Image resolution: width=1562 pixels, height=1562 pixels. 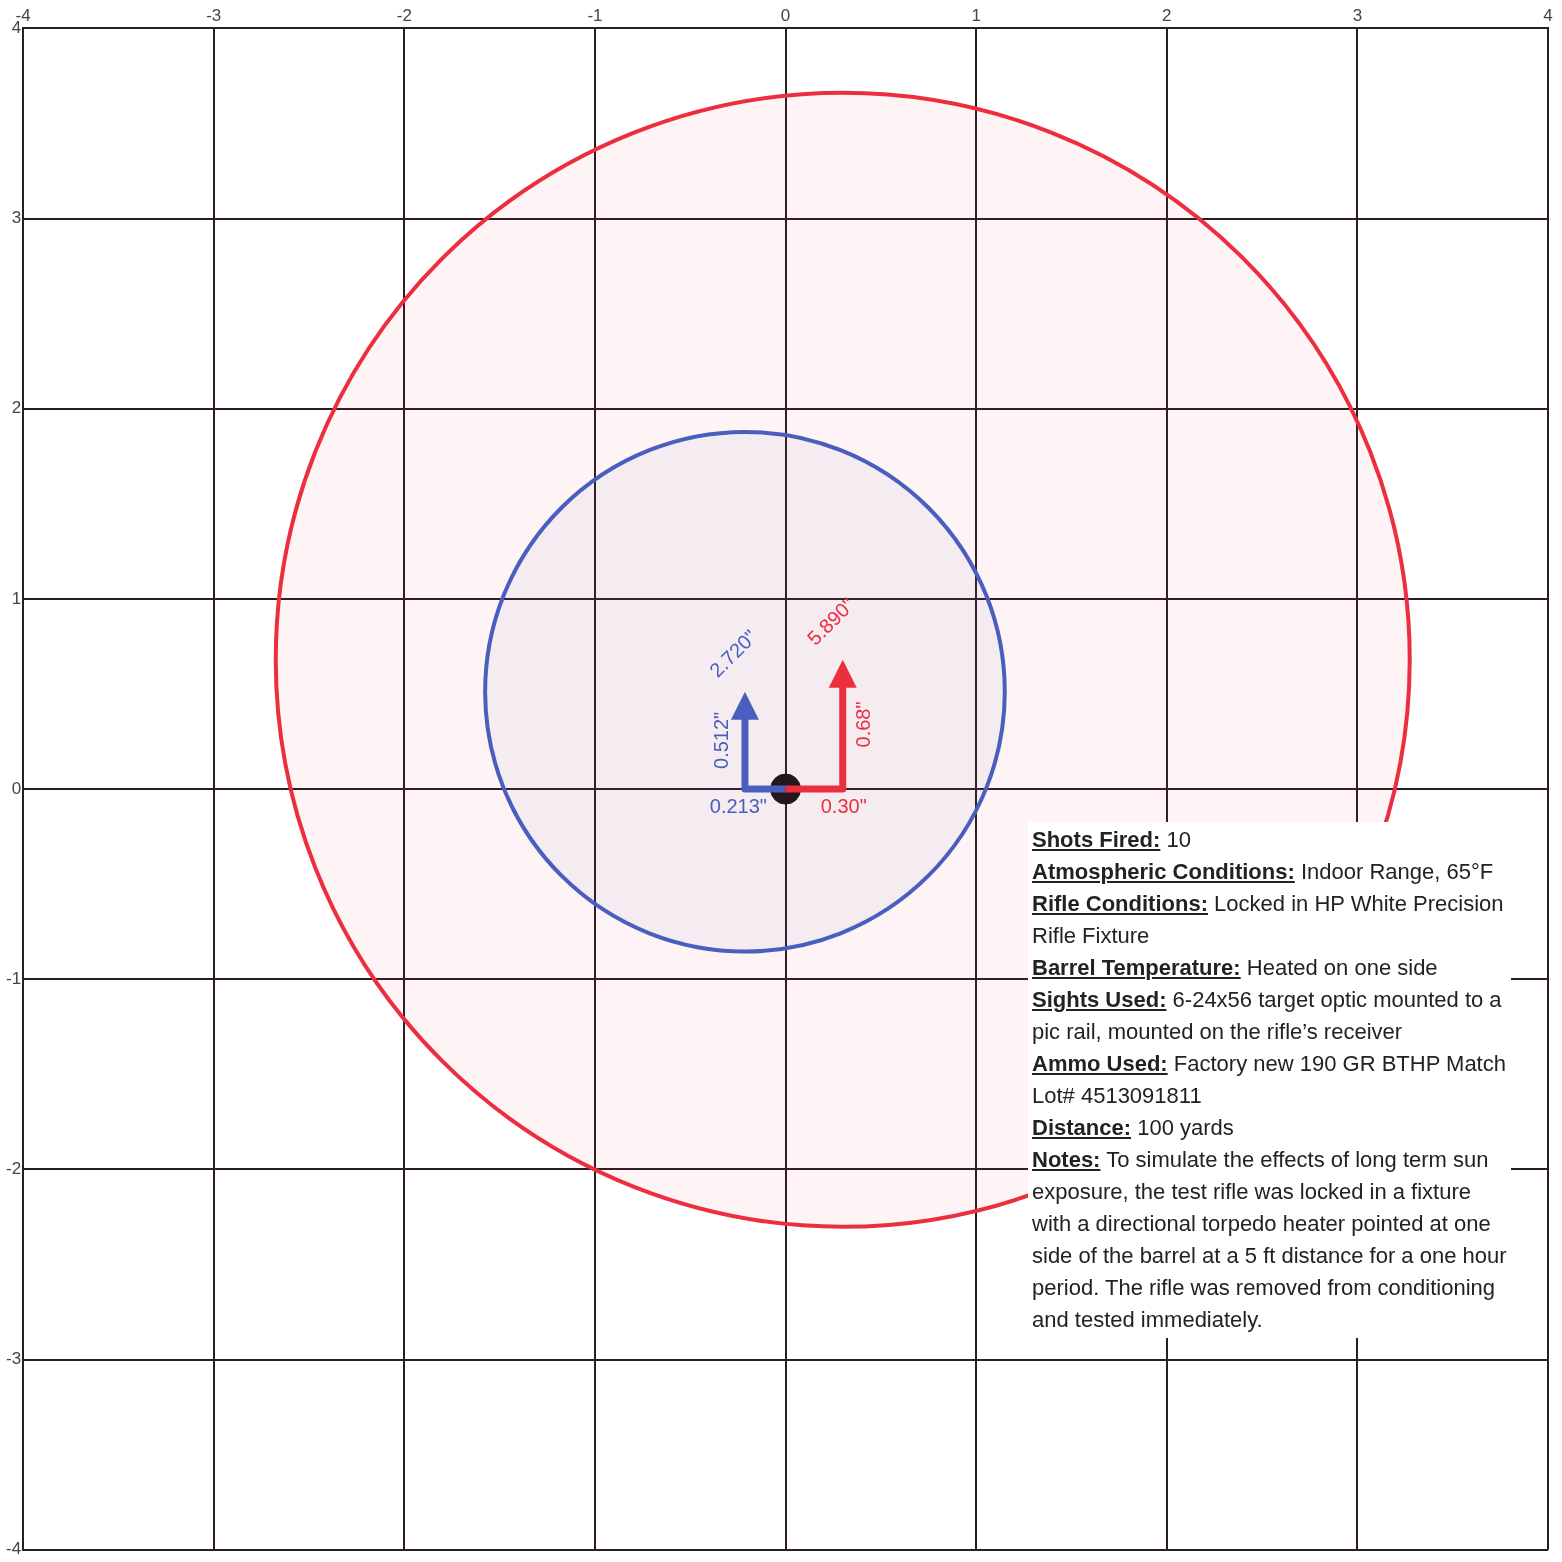 What do you see at coordinates (404, 15) in the screenshot?
I see `x-tick-label: -2` at bounding box center [404, 15].